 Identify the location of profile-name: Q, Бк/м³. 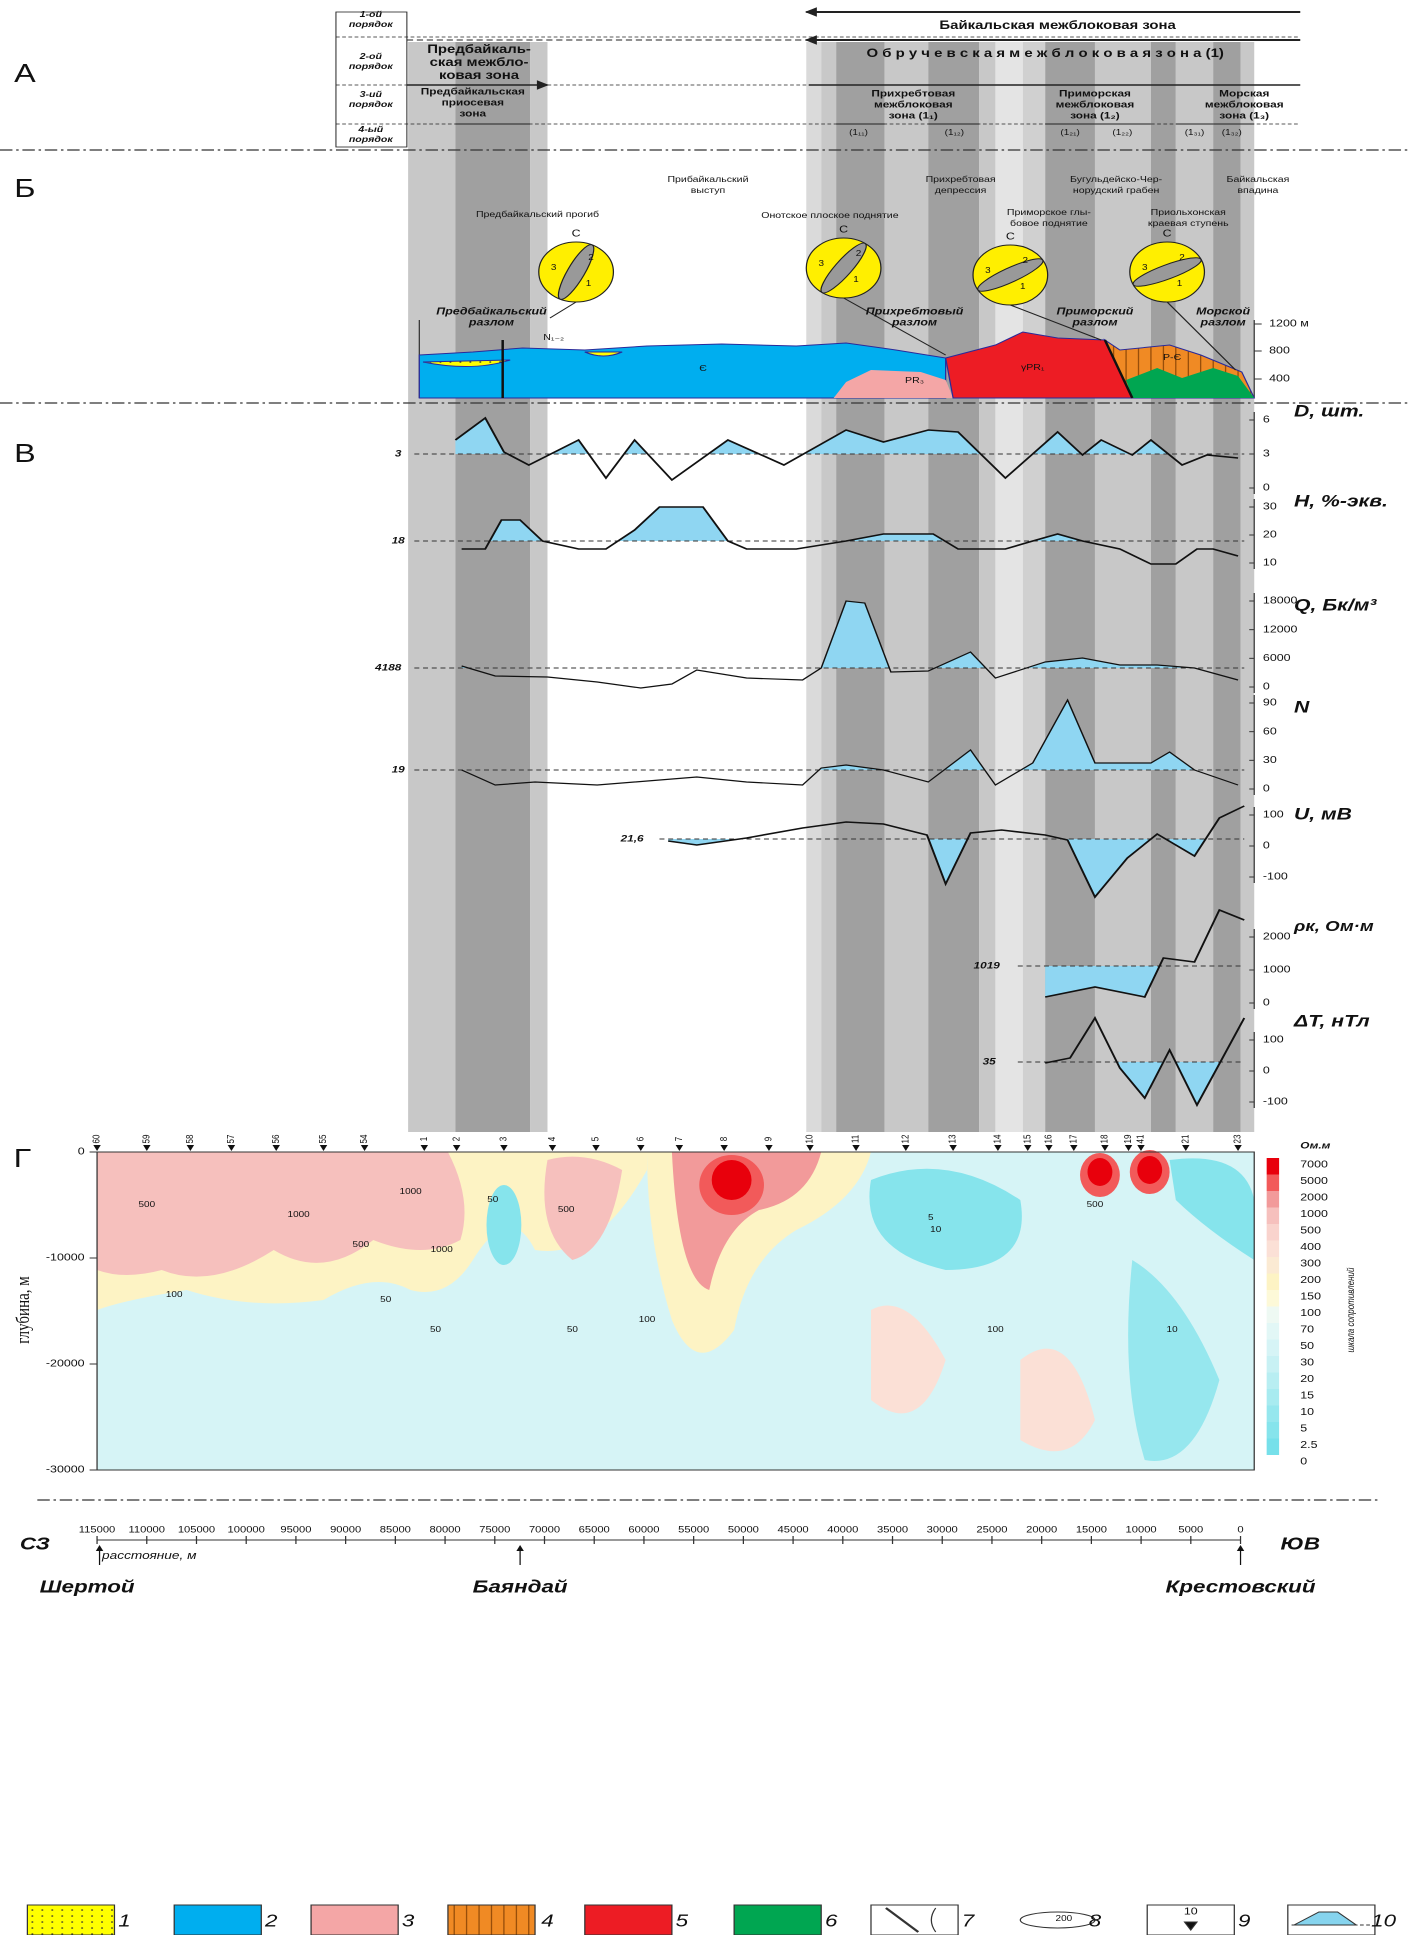
(1335, 605).